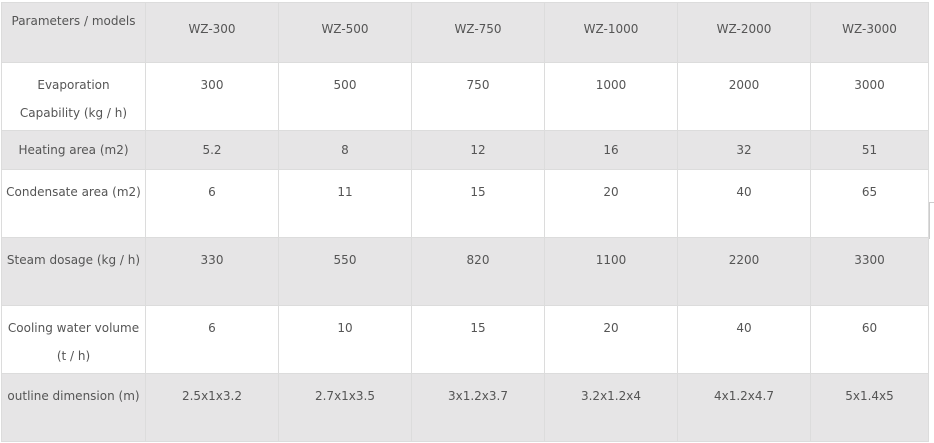 The image size is (934, 443). What do you see at coordinates (345, 203) in the screenshot?
I see `value-cell: 11` at bounding box center [345, 203].